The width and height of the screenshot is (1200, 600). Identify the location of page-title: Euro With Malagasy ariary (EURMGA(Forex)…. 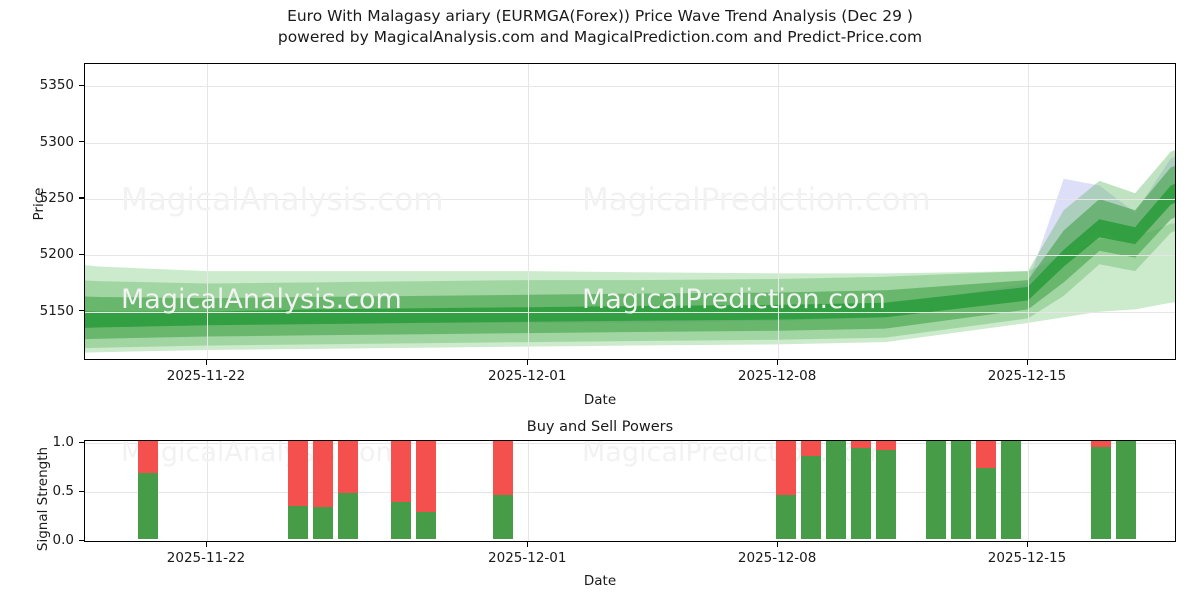
(600, 27).